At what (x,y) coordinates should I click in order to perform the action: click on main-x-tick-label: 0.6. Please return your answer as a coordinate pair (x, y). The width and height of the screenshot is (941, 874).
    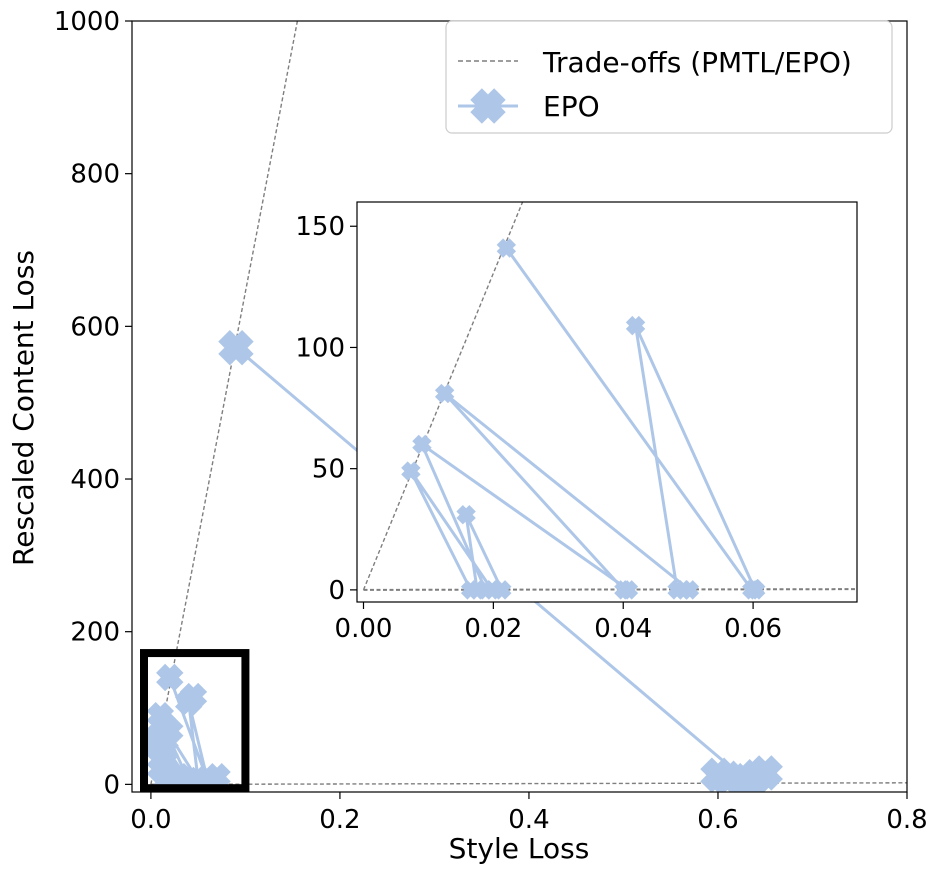
    Looking at the image, I should click on (717, 820).